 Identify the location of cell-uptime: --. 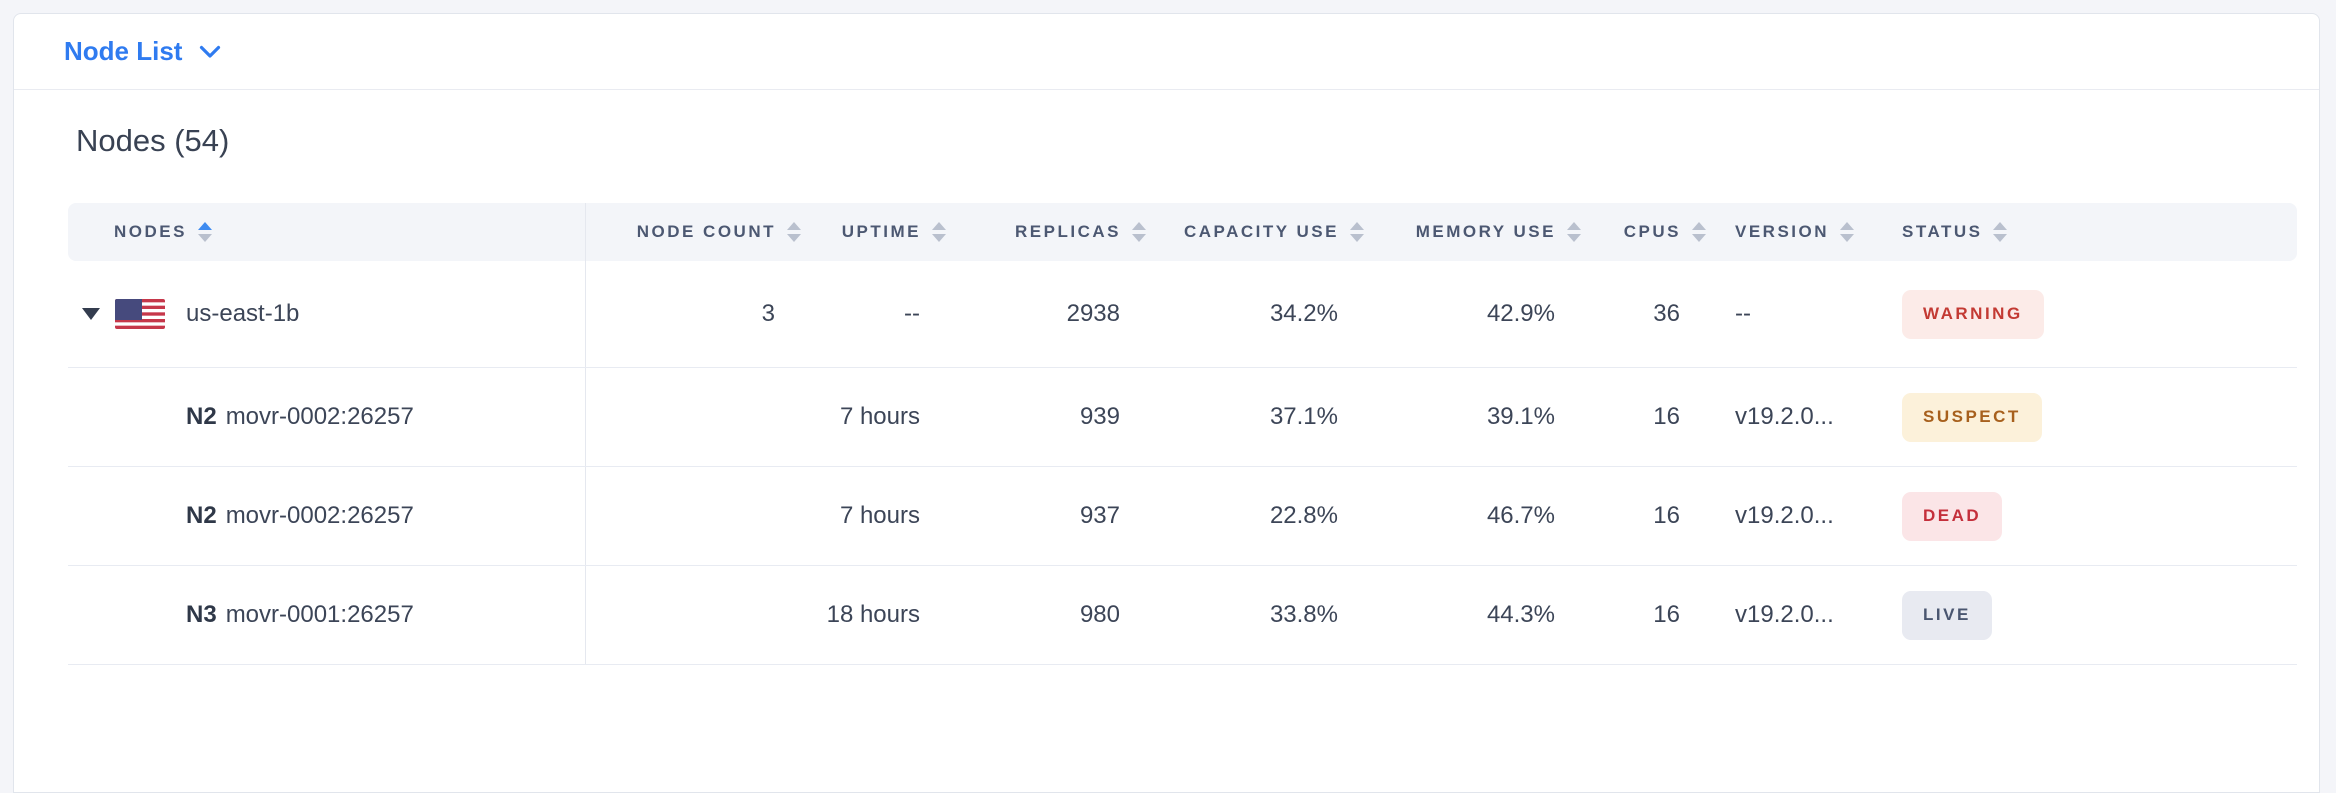
(912, 313).